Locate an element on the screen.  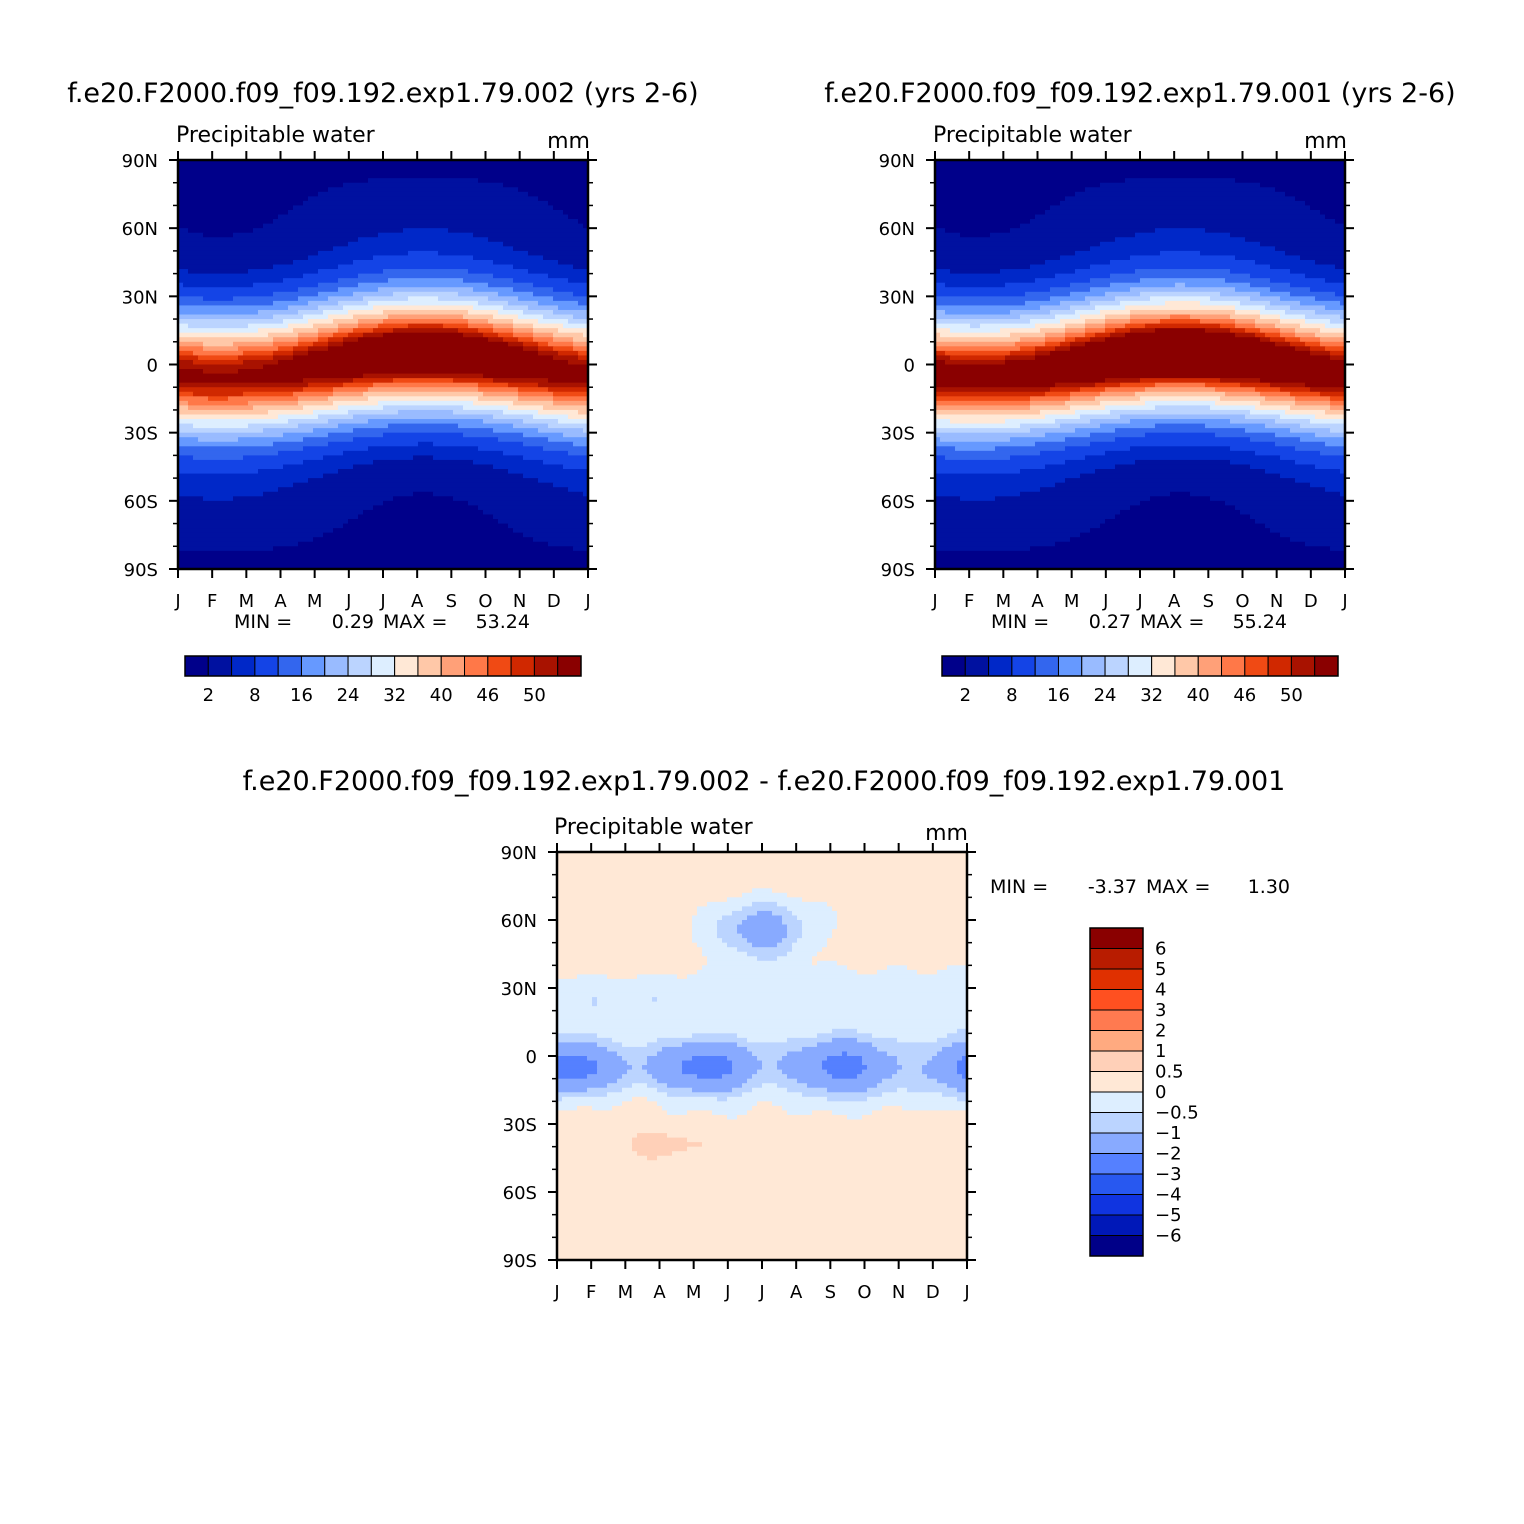
x-tick-label: F is located at coordinates (591, 1292).